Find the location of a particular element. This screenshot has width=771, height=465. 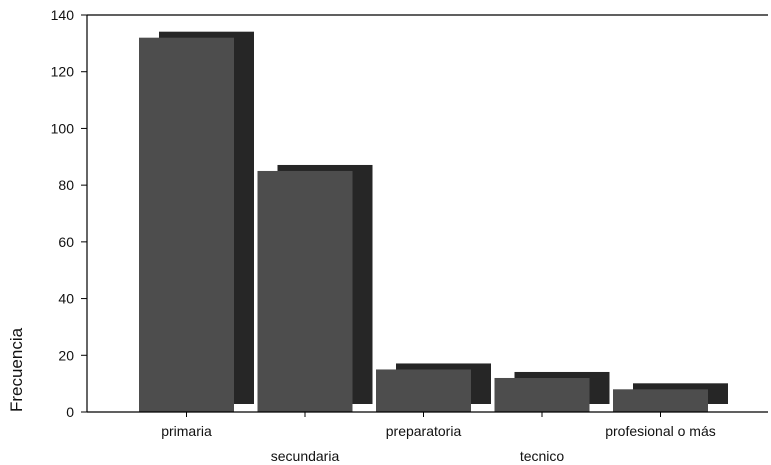

y-tick-label: 80 is located at coordinates (66, 185).